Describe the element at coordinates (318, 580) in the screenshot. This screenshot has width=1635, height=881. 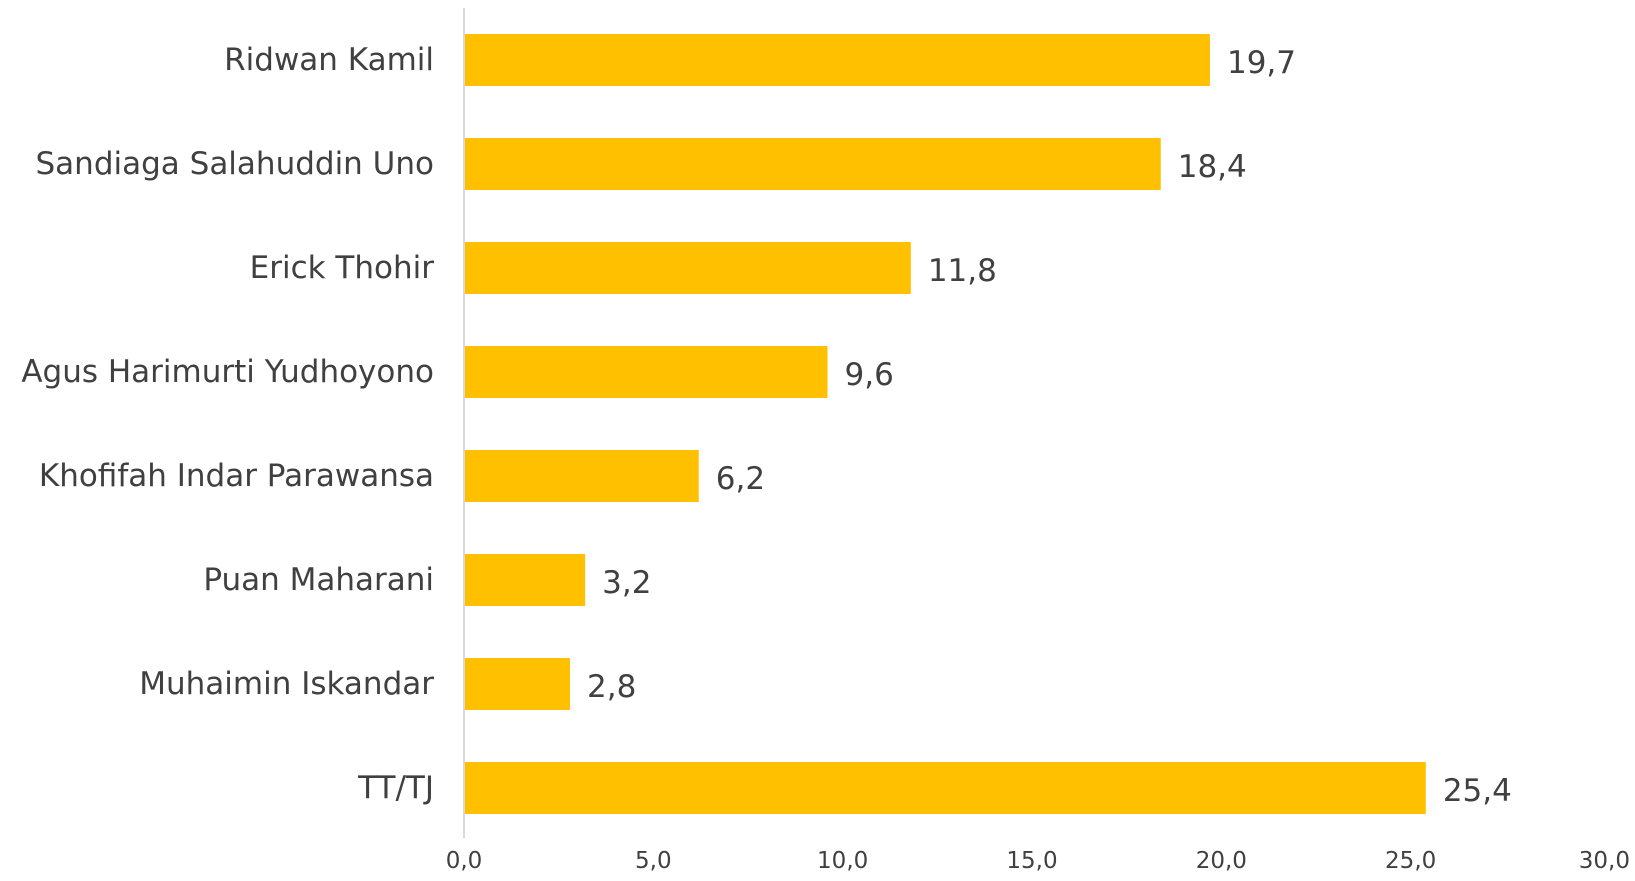
I see `category-label: Puan Maharani` at that location.